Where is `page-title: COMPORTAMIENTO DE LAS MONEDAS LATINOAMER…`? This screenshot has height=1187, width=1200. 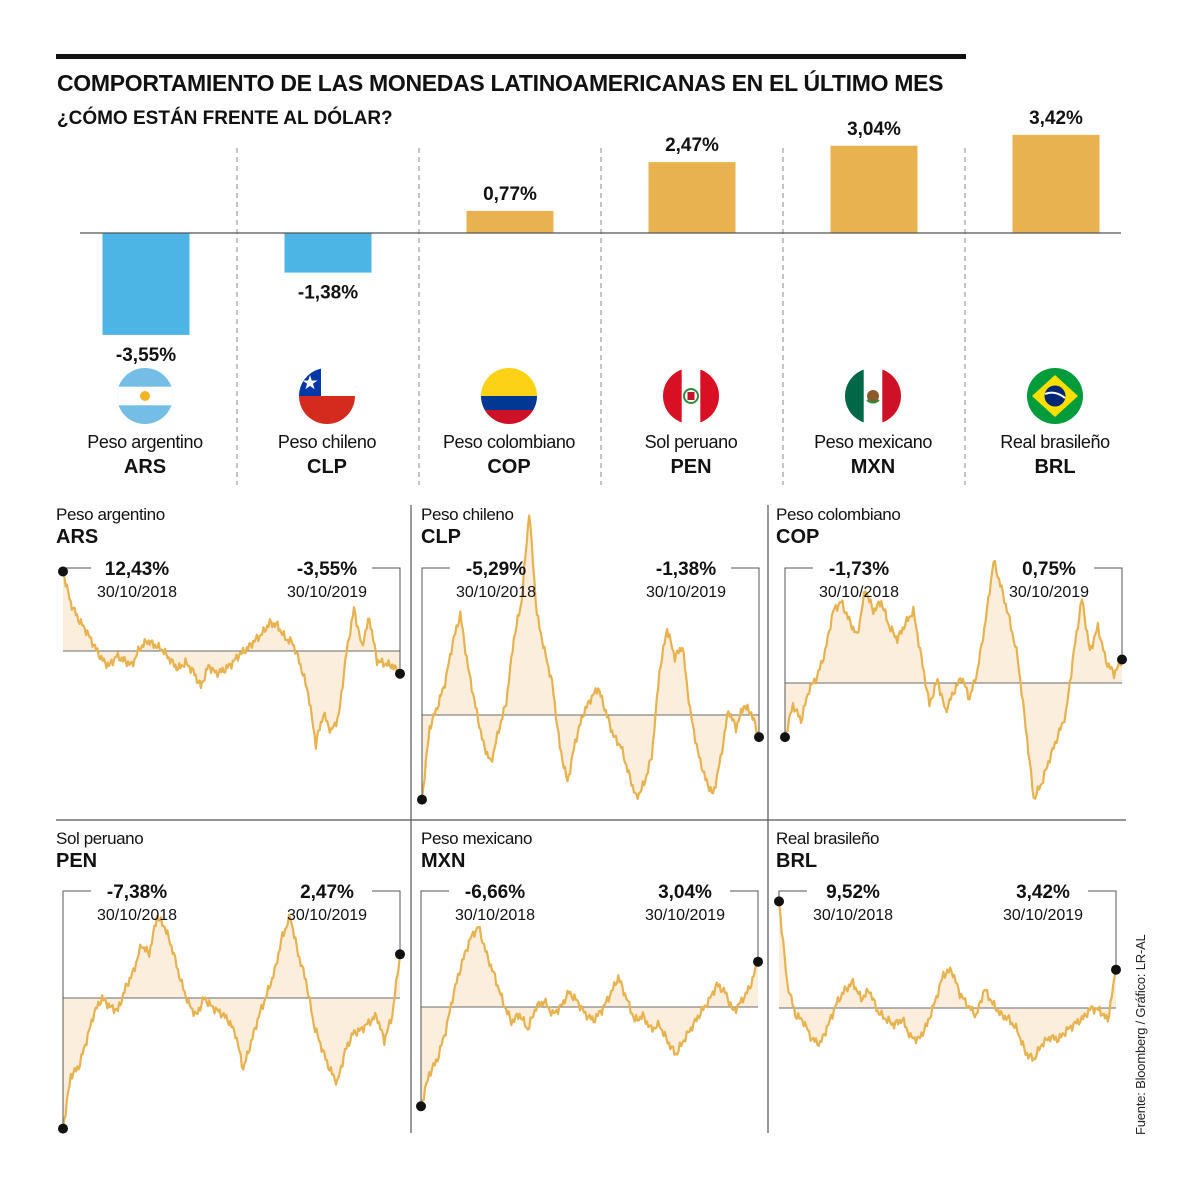
page-title: COMPORTAMIENTO DE LAS MONEDAS LATINOAMER… is located at coordinates (500, 83).